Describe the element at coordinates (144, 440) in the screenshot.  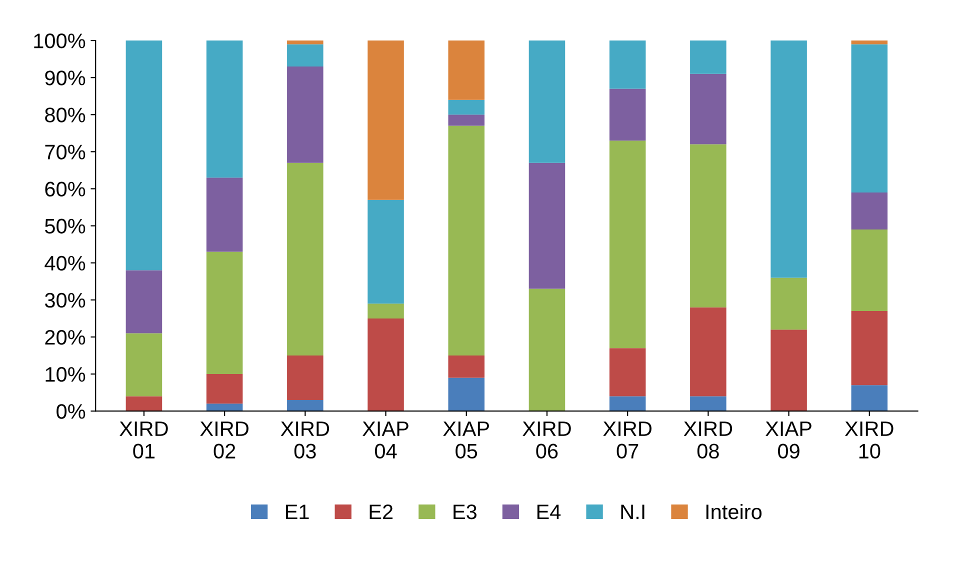
I see `x-tick-label: XIRD 01` at that location.